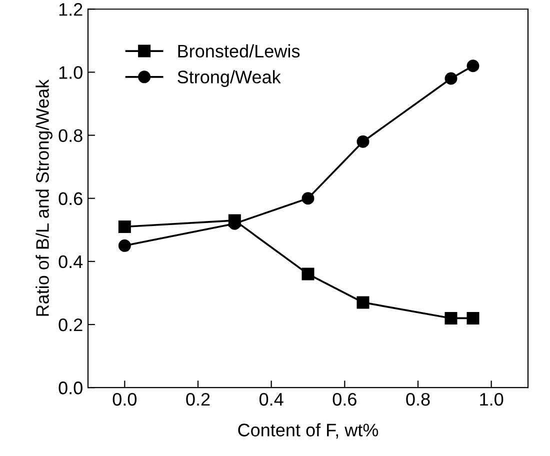 This screenshot has height=456, width=550. I want to click on y-tick-label: 1.2, so click(70, 9).